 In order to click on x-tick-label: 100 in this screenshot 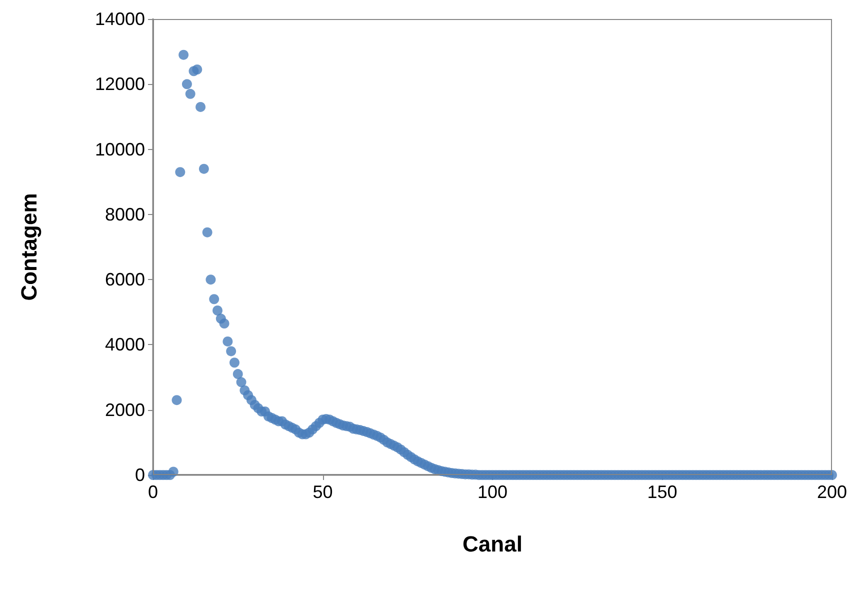, I will do `click(492, 492)`.